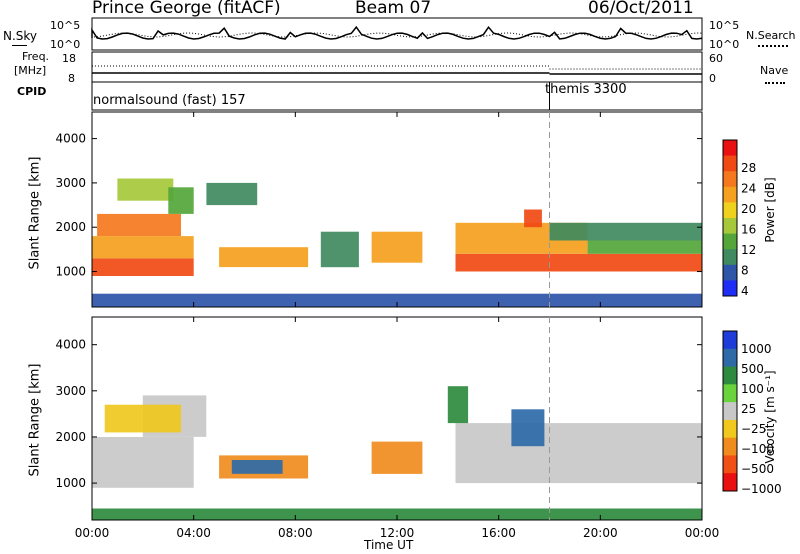 The height and width of the screenshot is (554, 800). Describe the element at coordinates (70, 437) in the screenshot. I see `velocity-ytick-label-1: 2000` at that location.